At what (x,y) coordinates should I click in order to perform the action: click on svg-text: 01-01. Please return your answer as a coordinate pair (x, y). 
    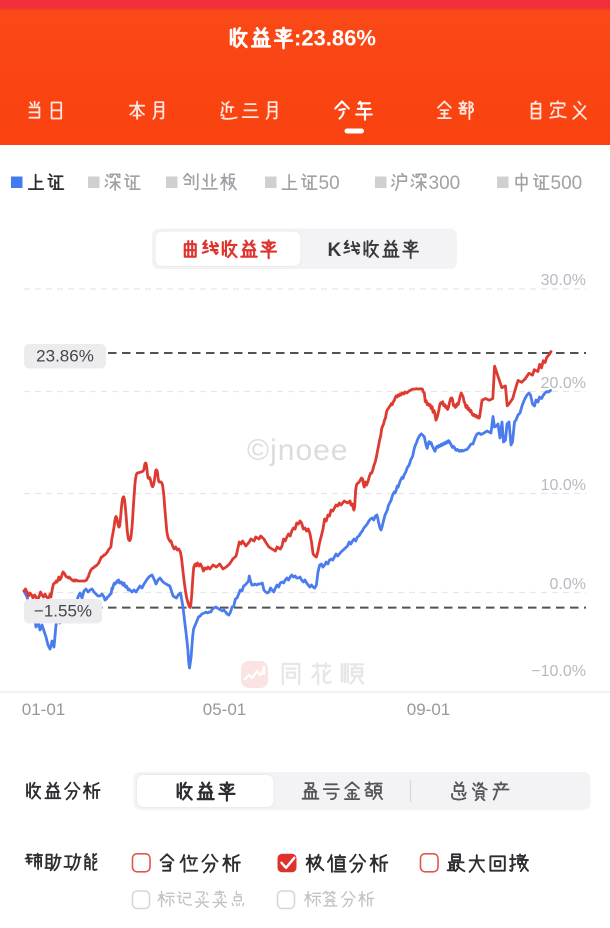
    Looking at the image, I should click on (43, 709).